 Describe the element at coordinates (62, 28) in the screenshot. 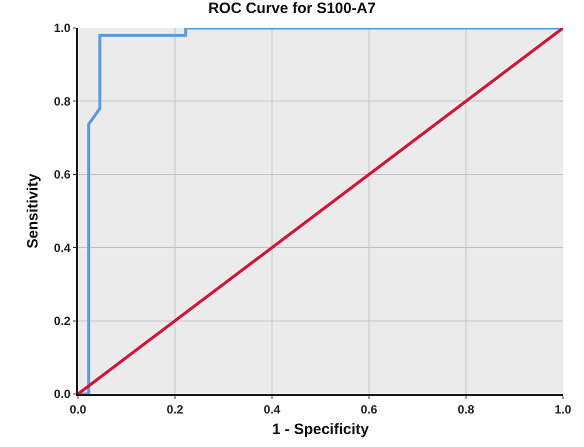

I see `y-tick-label: 1.0` at that location.